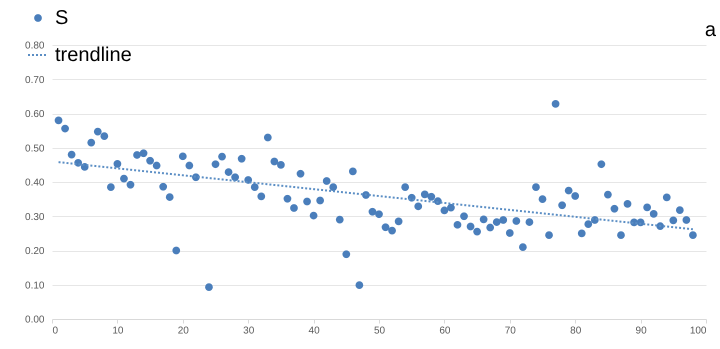  What do you see at coordinates (61, 18) in the screenshot?
I see `legend-label: S` at bounding box center [61, 18].